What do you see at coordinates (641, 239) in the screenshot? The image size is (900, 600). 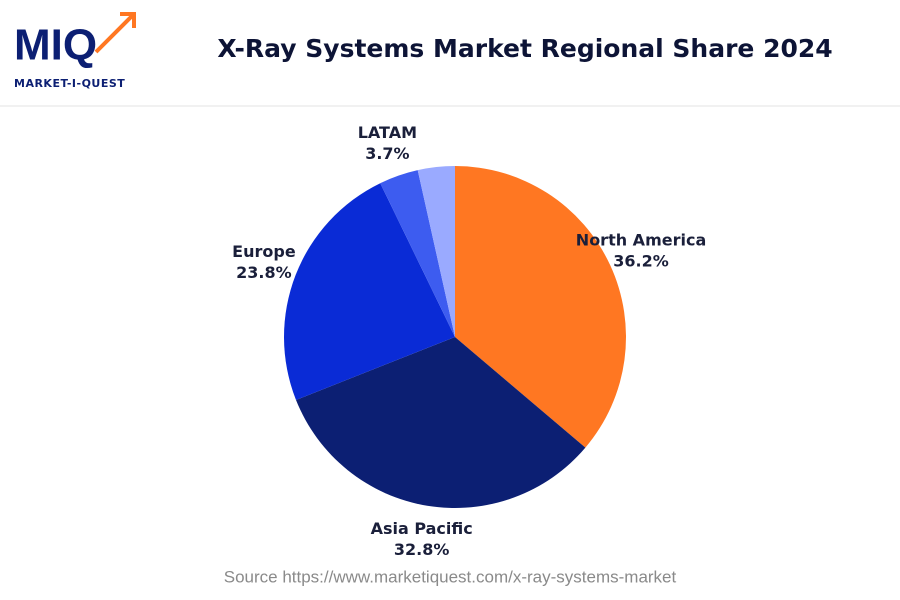 I see `slice-label: North America` at bounding box center [641, 239].